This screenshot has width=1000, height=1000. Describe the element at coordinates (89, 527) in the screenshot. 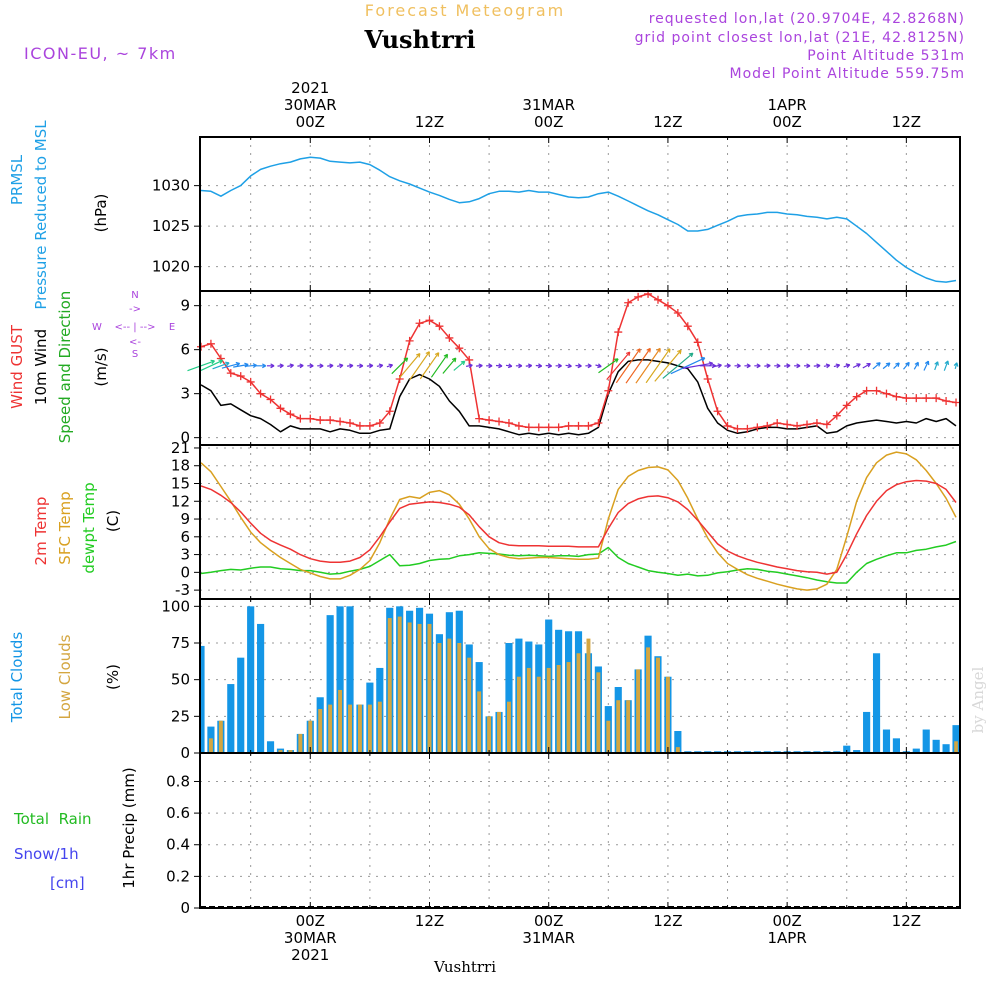

I see `dewpt-label: dewpt Temp` at that location.